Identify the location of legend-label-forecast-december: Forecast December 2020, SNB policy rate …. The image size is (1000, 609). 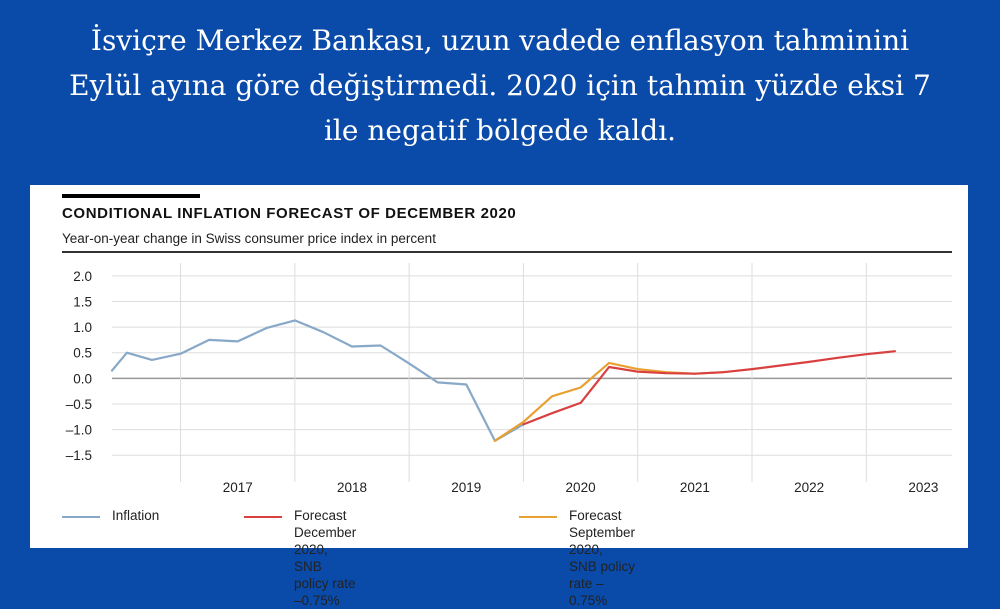
(325, 558).